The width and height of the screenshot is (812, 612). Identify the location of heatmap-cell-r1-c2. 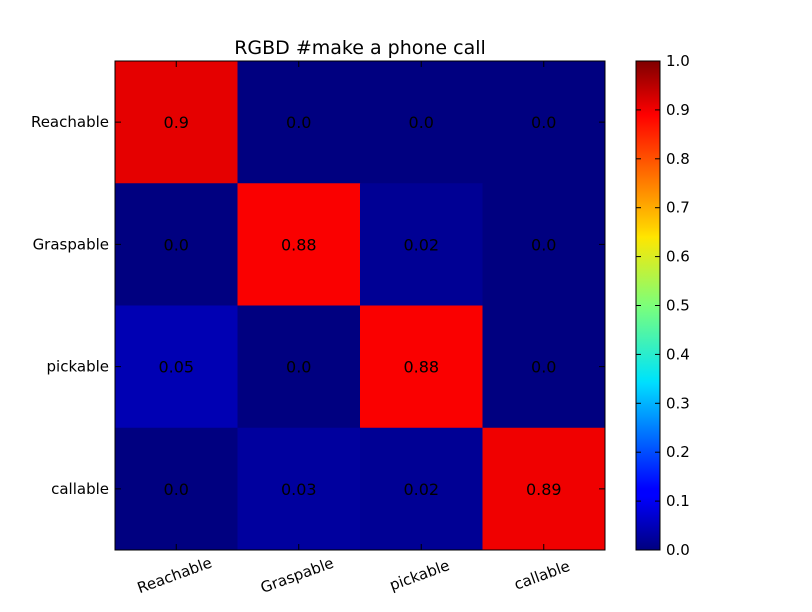
(421, 244).